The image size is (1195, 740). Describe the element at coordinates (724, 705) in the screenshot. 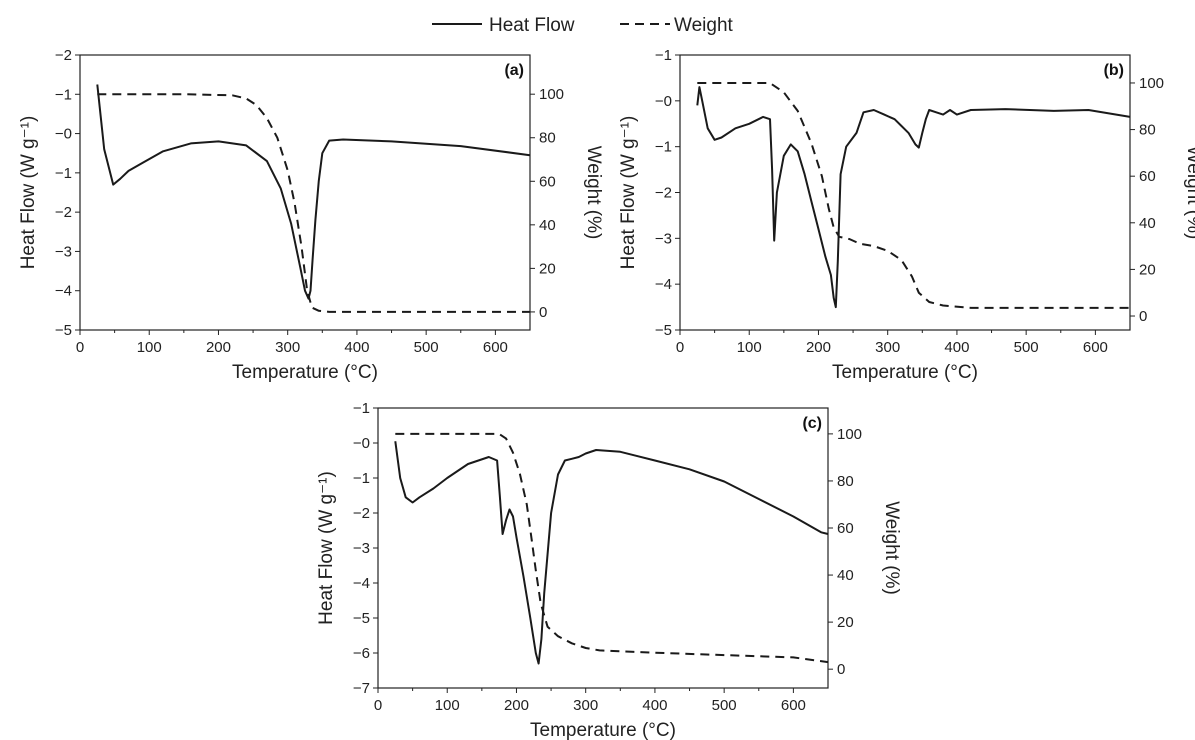

I see `c-x-tick-label: 500` at that location.